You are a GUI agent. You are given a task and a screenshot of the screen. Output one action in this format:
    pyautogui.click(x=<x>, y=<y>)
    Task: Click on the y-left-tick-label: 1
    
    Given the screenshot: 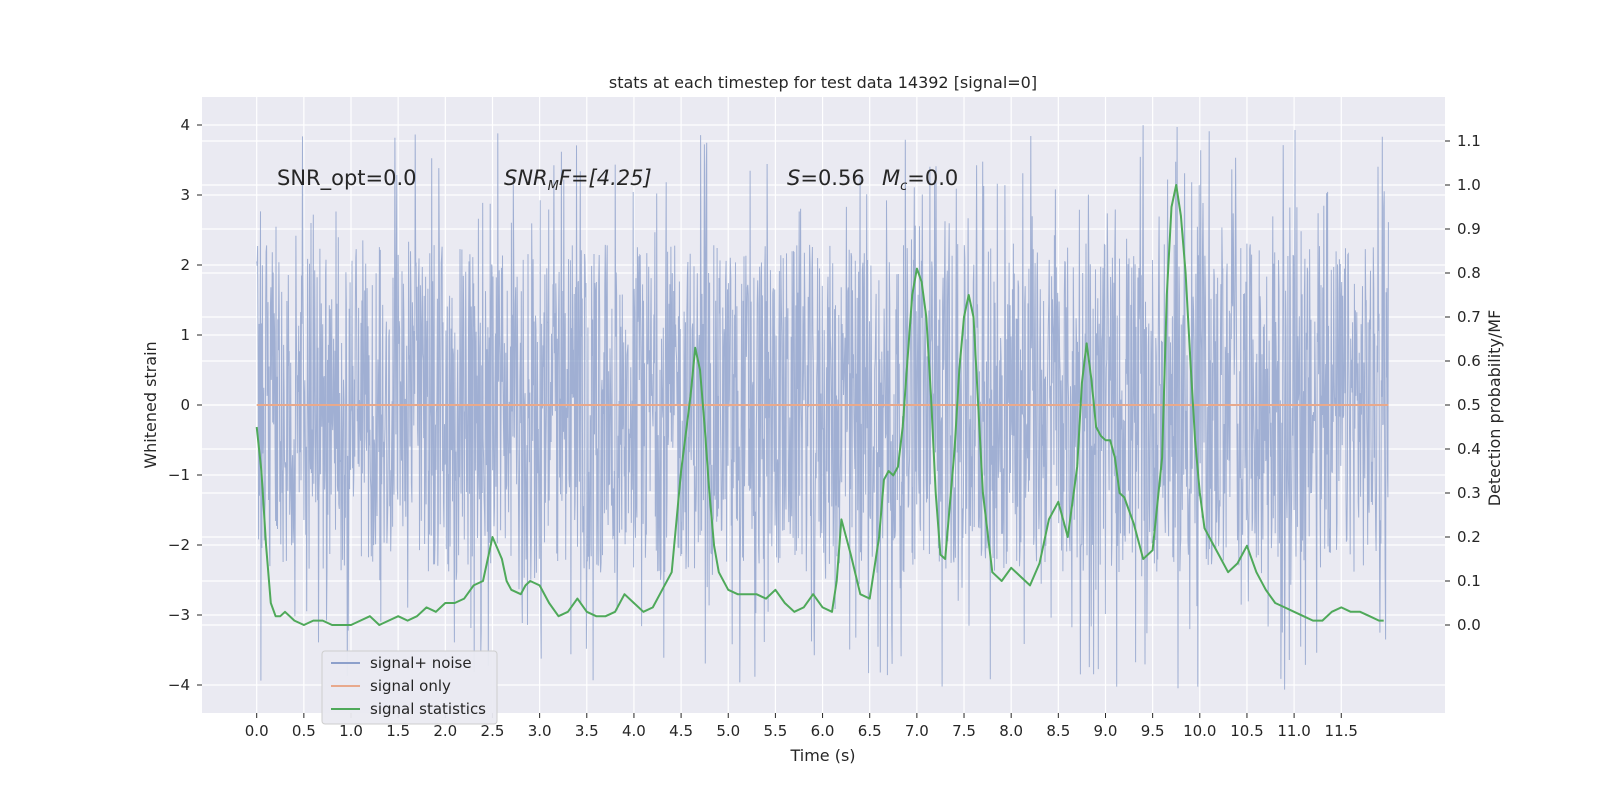 What is the action you would take?
    pyautogui.click(x=185, y=335)
    